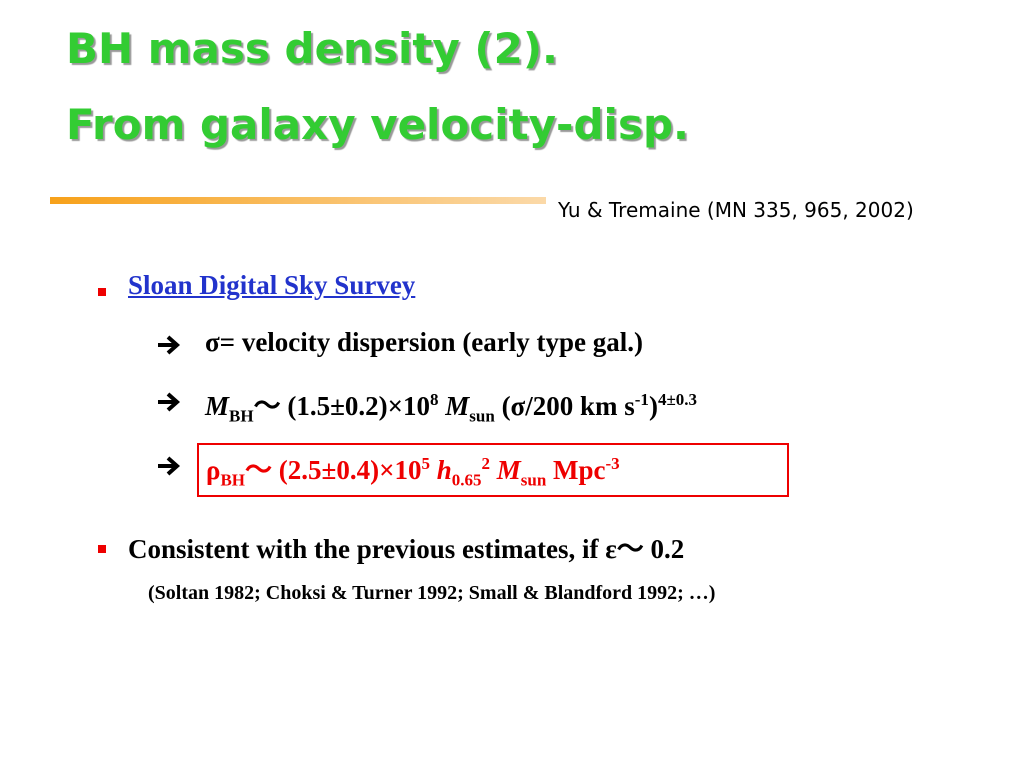 The image size is (1024, 768). I want to click on formula-part: -3, so click(612, 463).